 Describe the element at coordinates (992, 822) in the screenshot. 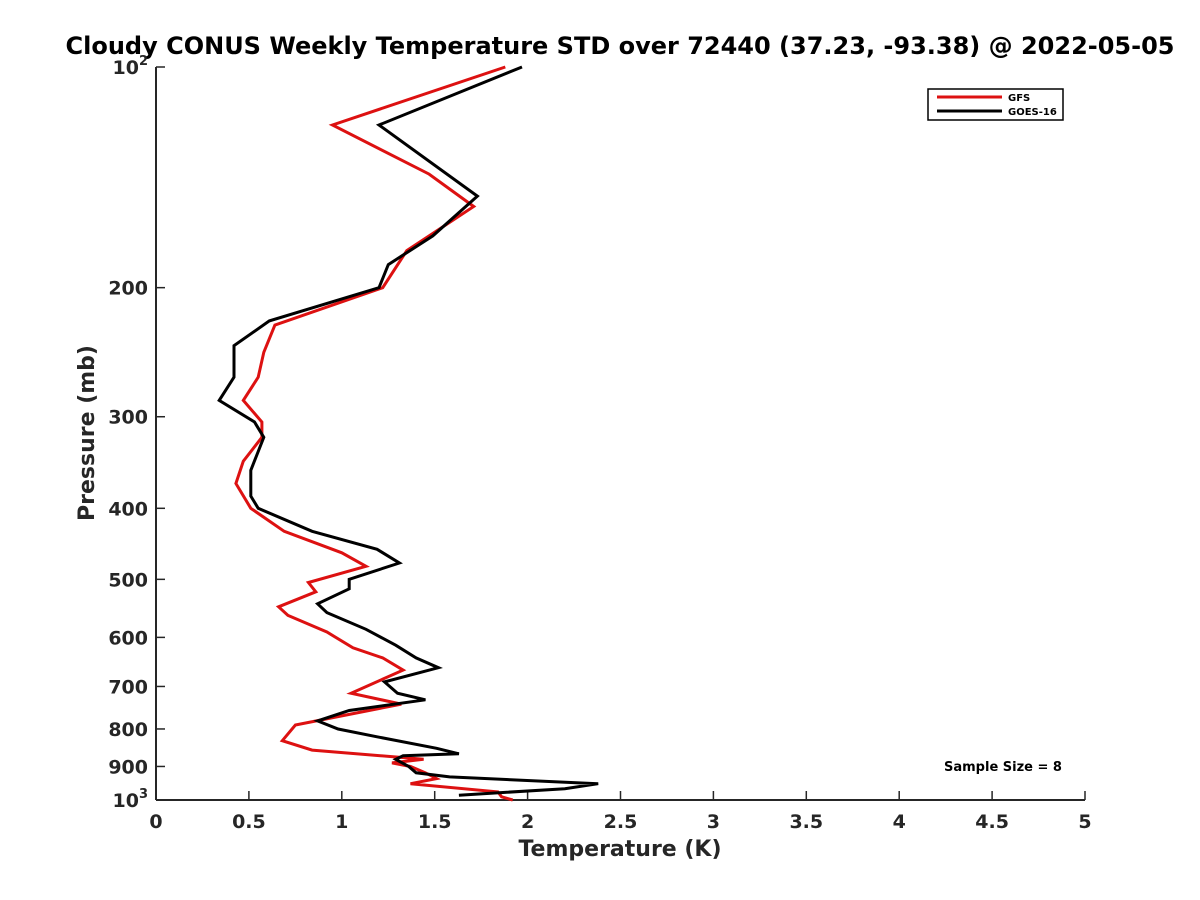

I see `x-tick-label: 4.5` at that location.